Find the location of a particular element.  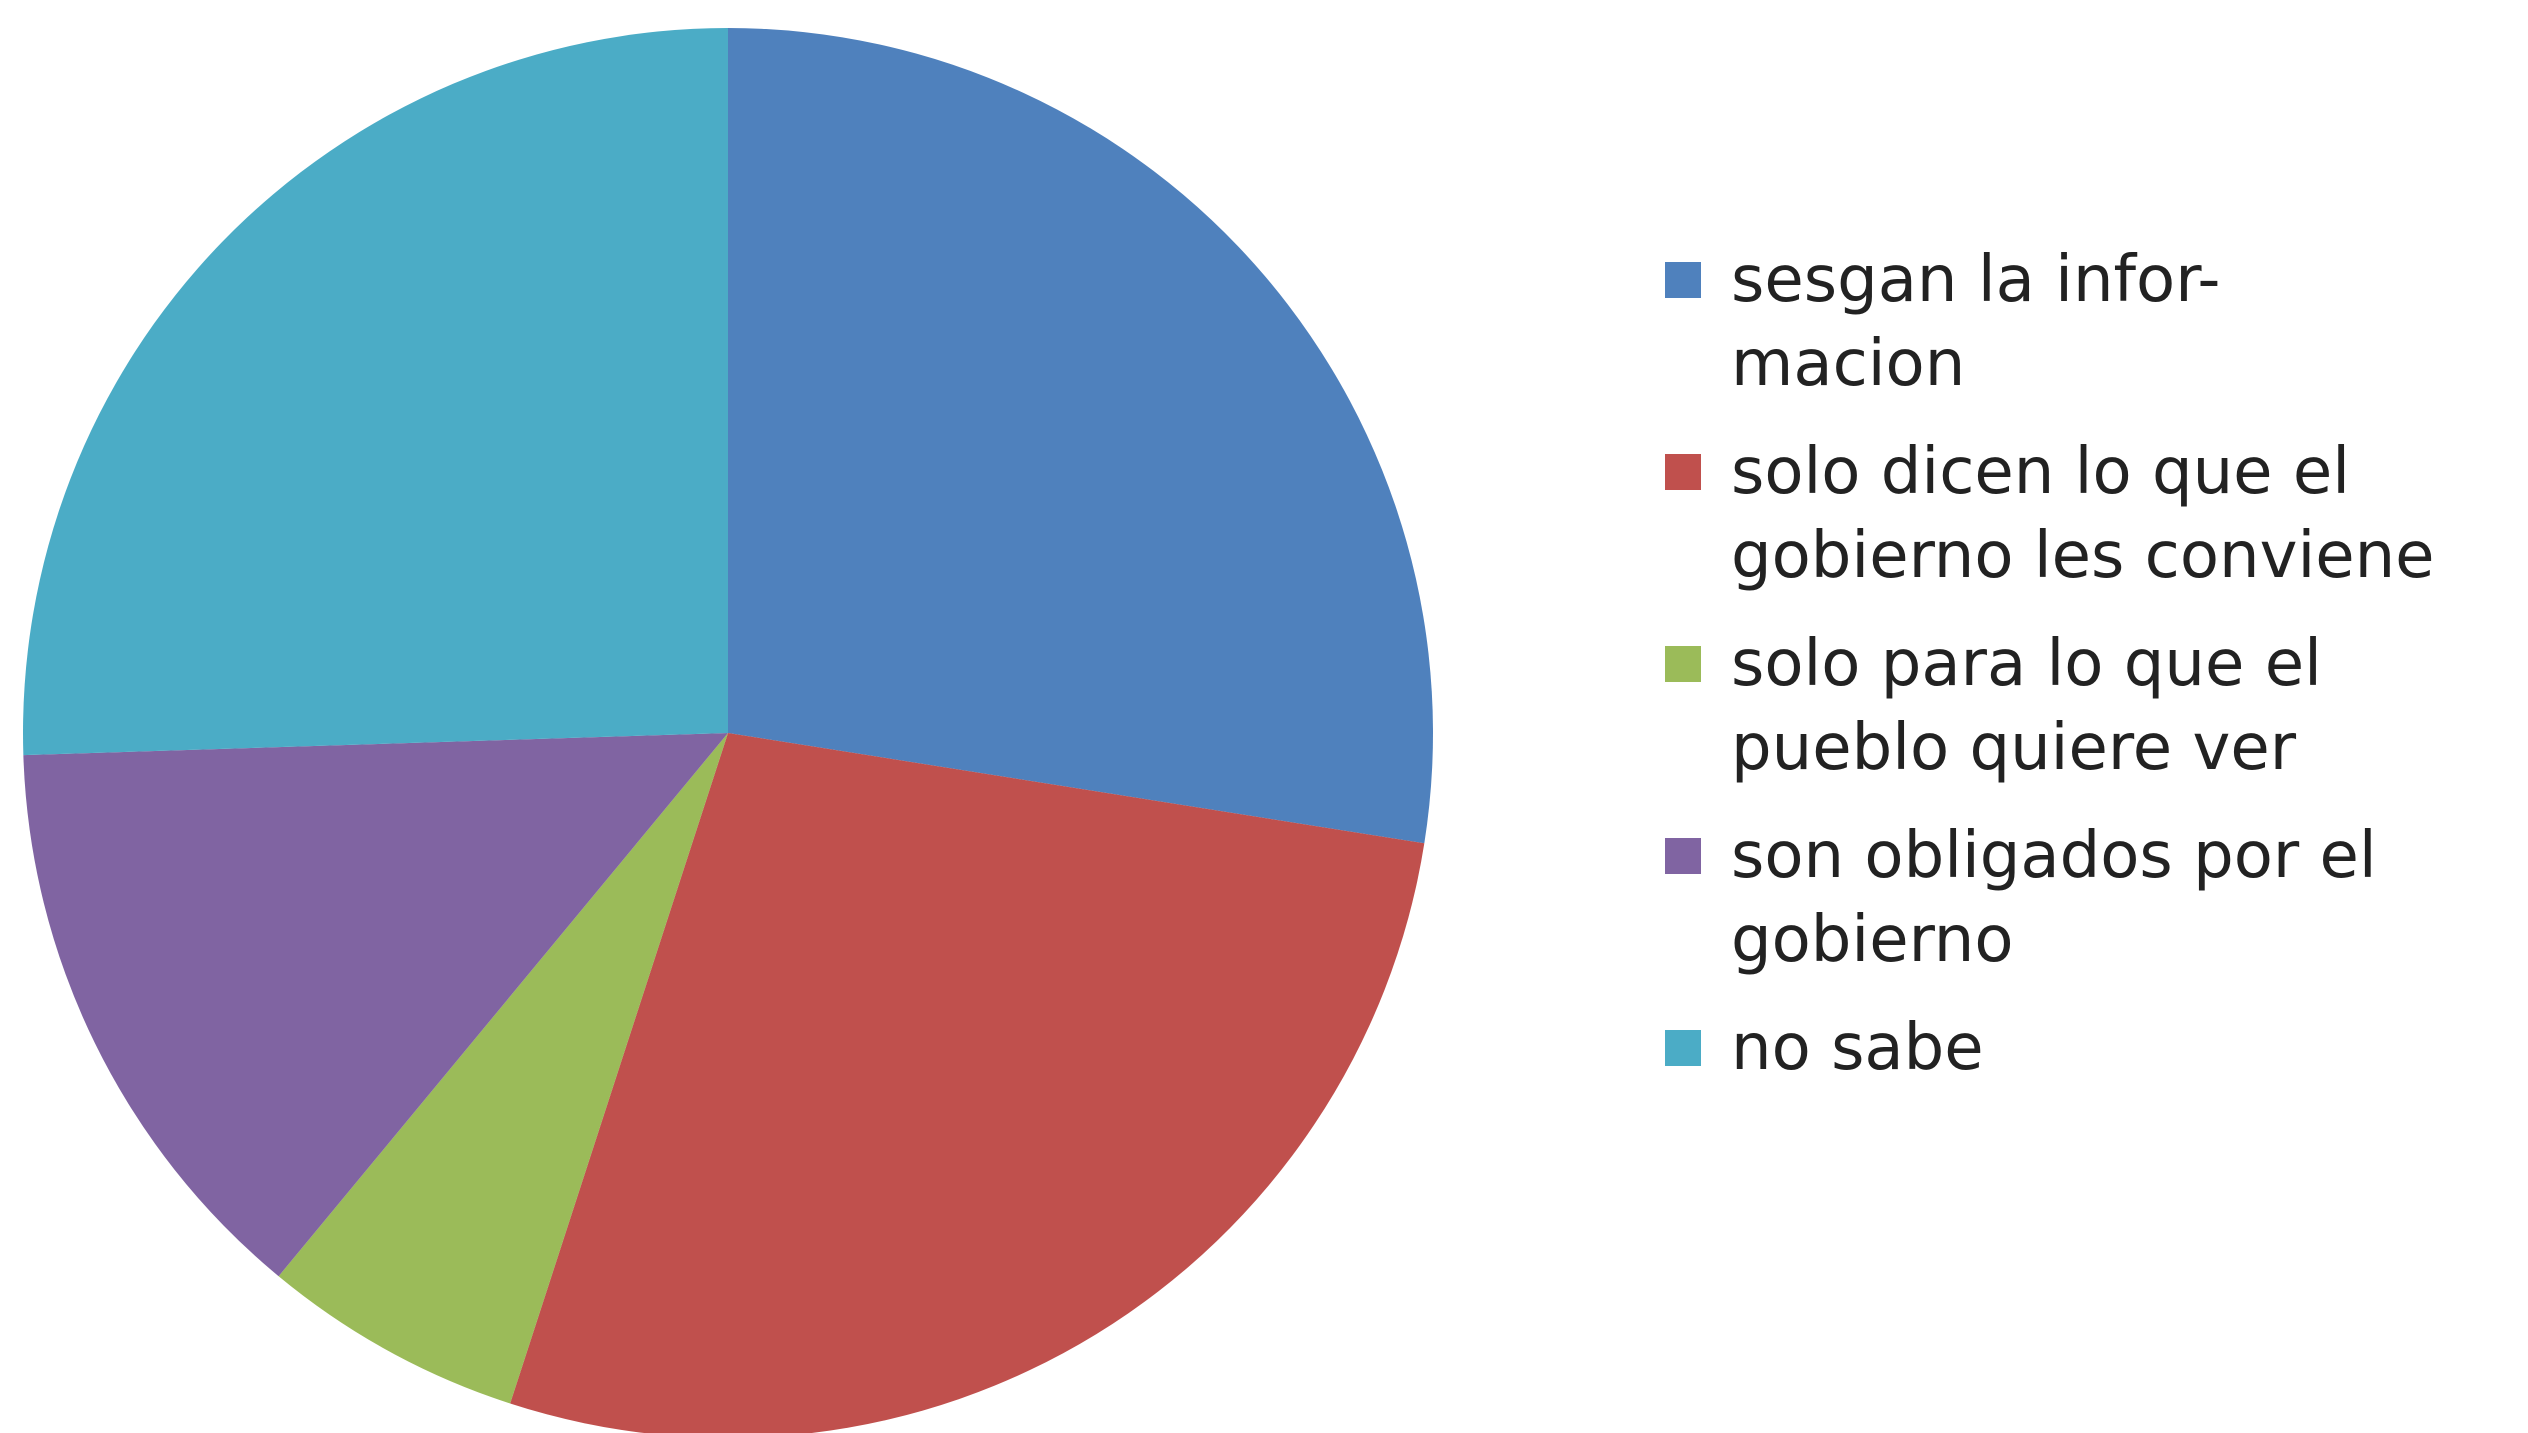

legend-item-4: no sabe is located at coordinates (2095, 1048).